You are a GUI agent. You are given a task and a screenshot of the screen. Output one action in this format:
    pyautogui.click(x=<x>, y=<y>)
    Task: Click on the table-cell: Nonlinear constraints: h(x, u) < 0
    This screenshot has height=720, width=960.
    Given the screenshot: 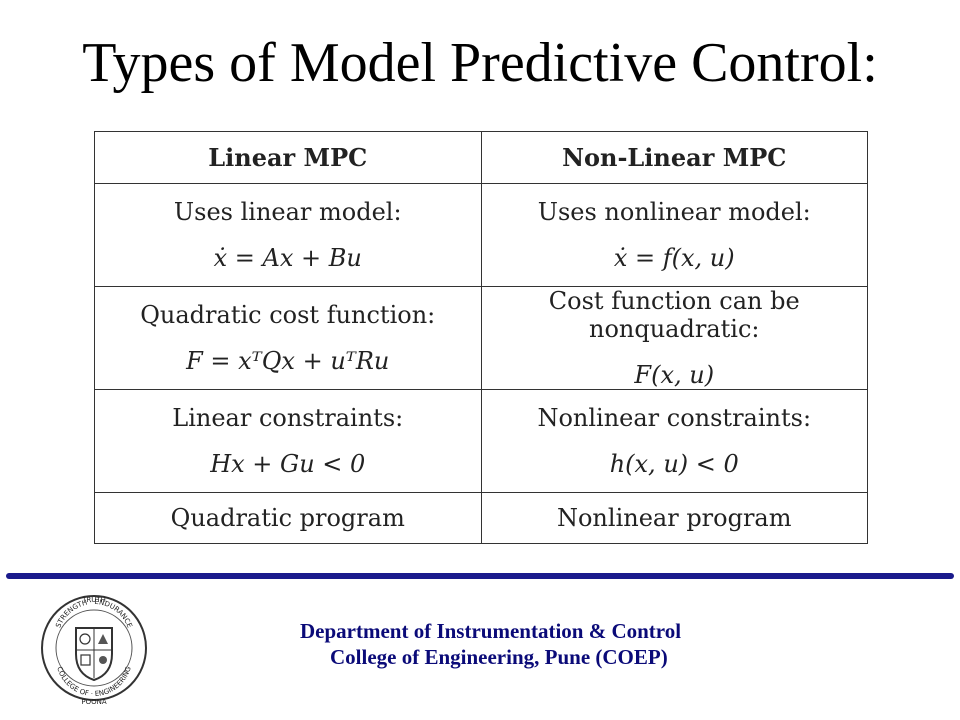 What is the action you would take?
    pyautogui.click(x=674, y=441)
    